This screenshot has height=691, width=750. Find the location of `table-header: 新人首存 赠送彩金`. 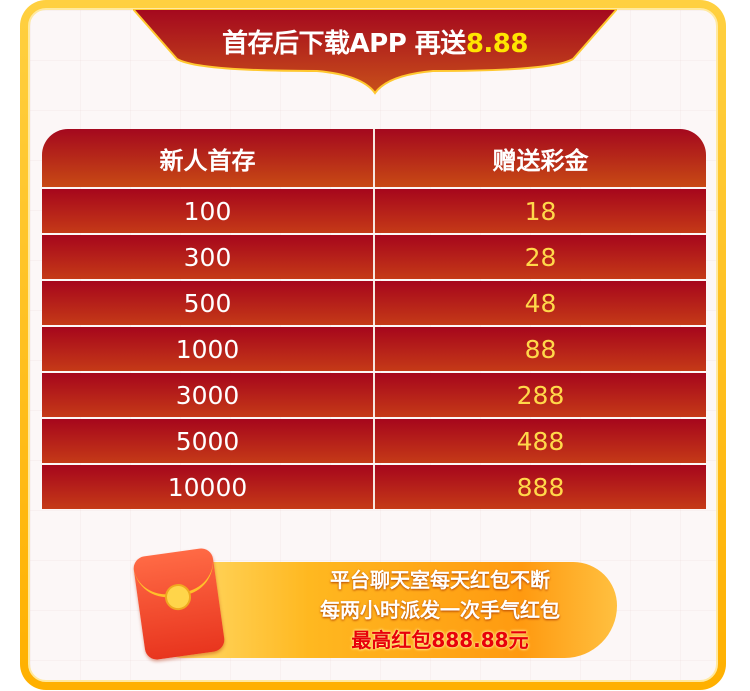

table-header: 新人首存 赠送彩金 is located at coordinates (374, 158).